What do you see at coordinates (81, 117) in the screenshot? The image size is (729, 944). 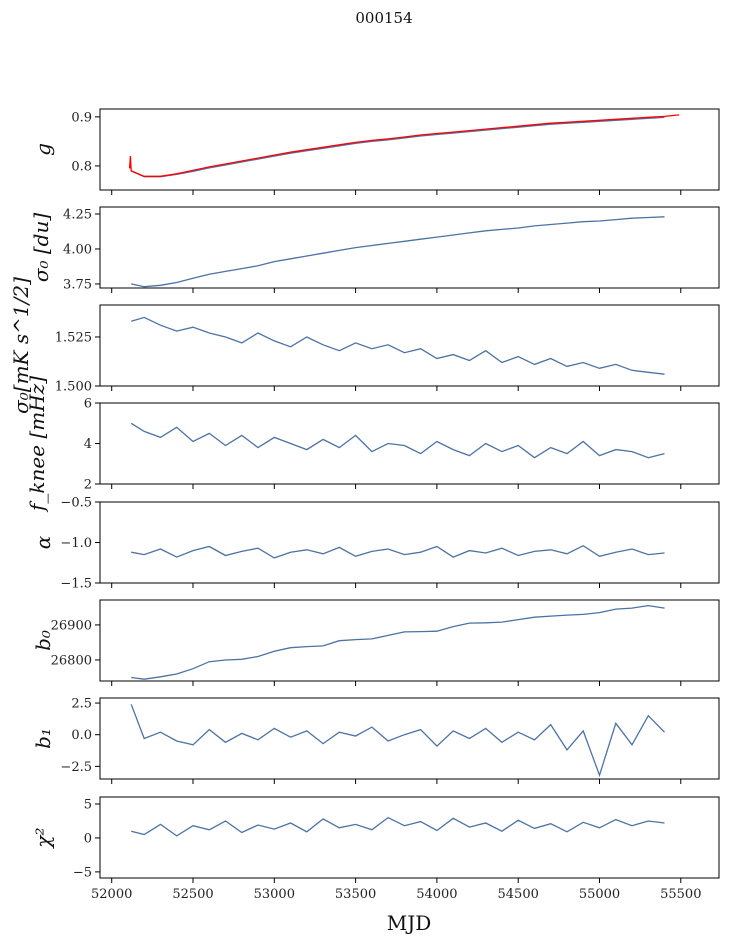 I see `y-tick-label: 0.9` at bounding box center [81, 117].